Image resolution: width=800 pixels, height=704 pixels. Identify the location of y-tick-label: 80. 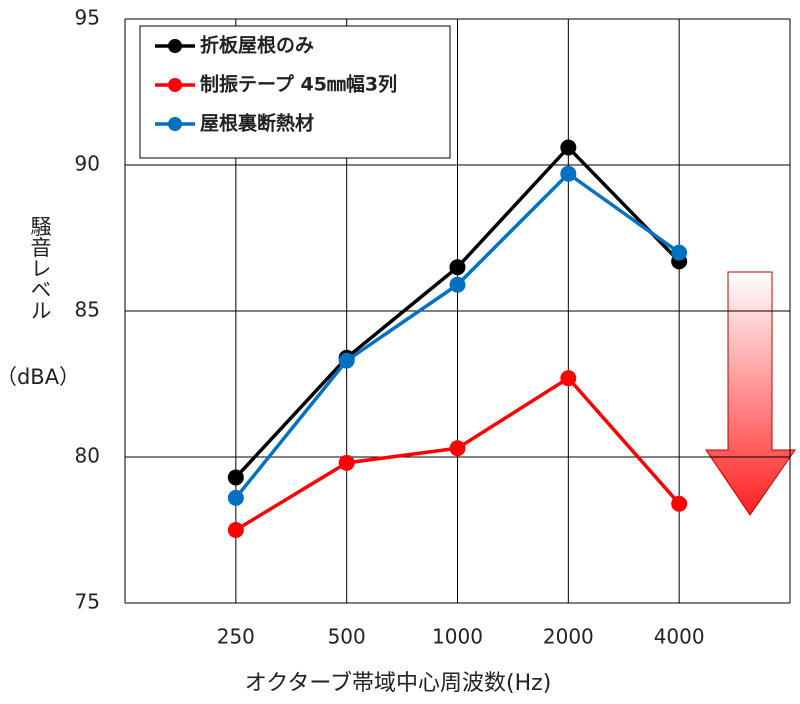
(87, 456).